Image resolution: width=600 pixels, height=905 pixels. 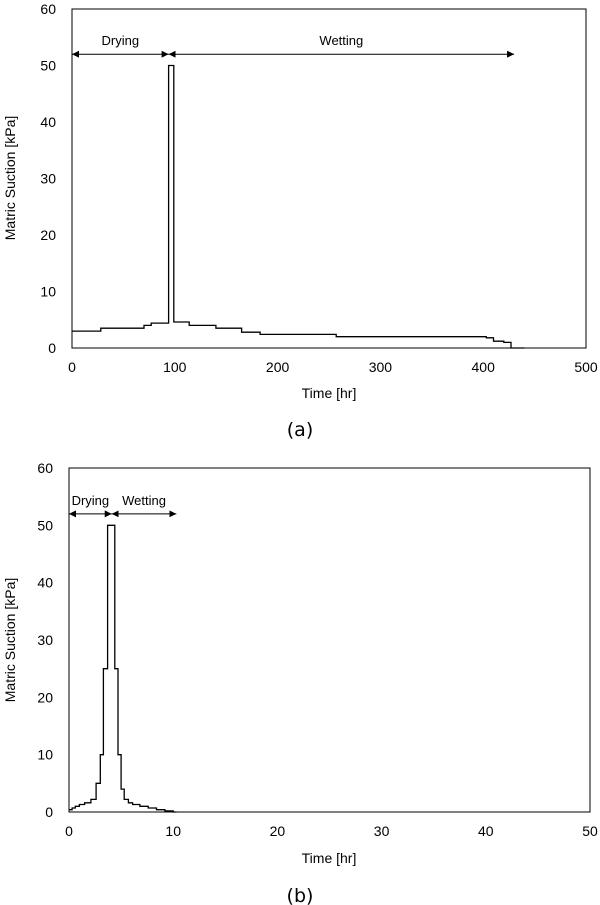 I want to click on series-line, so click(x=123, y=668).